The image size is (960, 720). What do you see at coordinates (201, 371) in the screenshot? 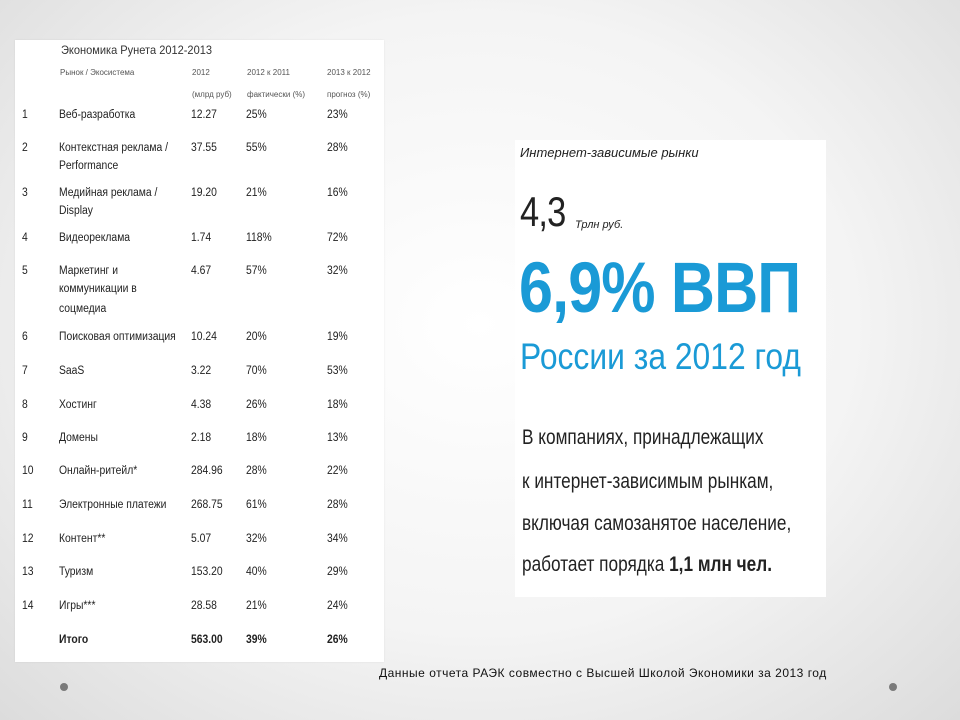
I see `row-value-2012: 3.22` at bounding box center [201, 371].